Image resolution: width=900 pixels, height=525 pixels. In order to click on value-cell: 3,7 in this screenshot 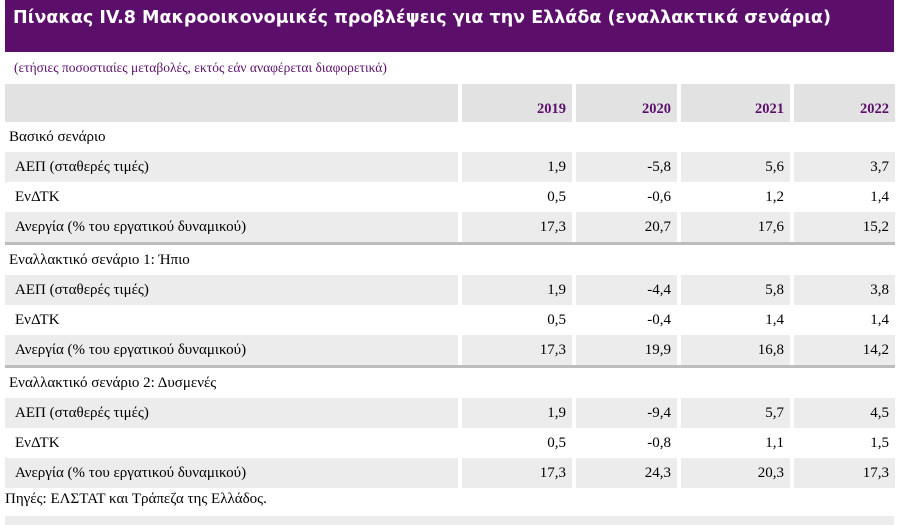, I will do `click(844, 167)`.